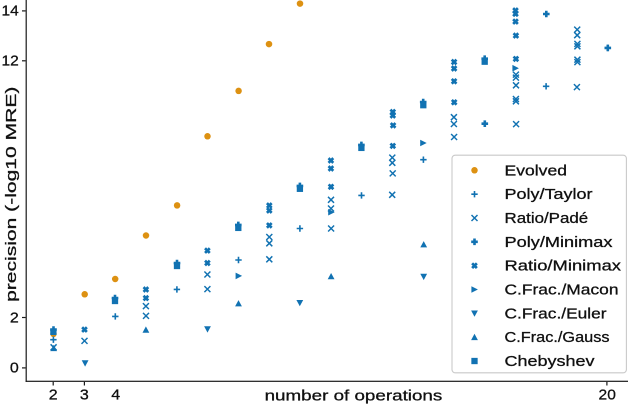 The height and width of the screenshot is (404, 628). I want to click on svg-text: 4, so click(115, 396).